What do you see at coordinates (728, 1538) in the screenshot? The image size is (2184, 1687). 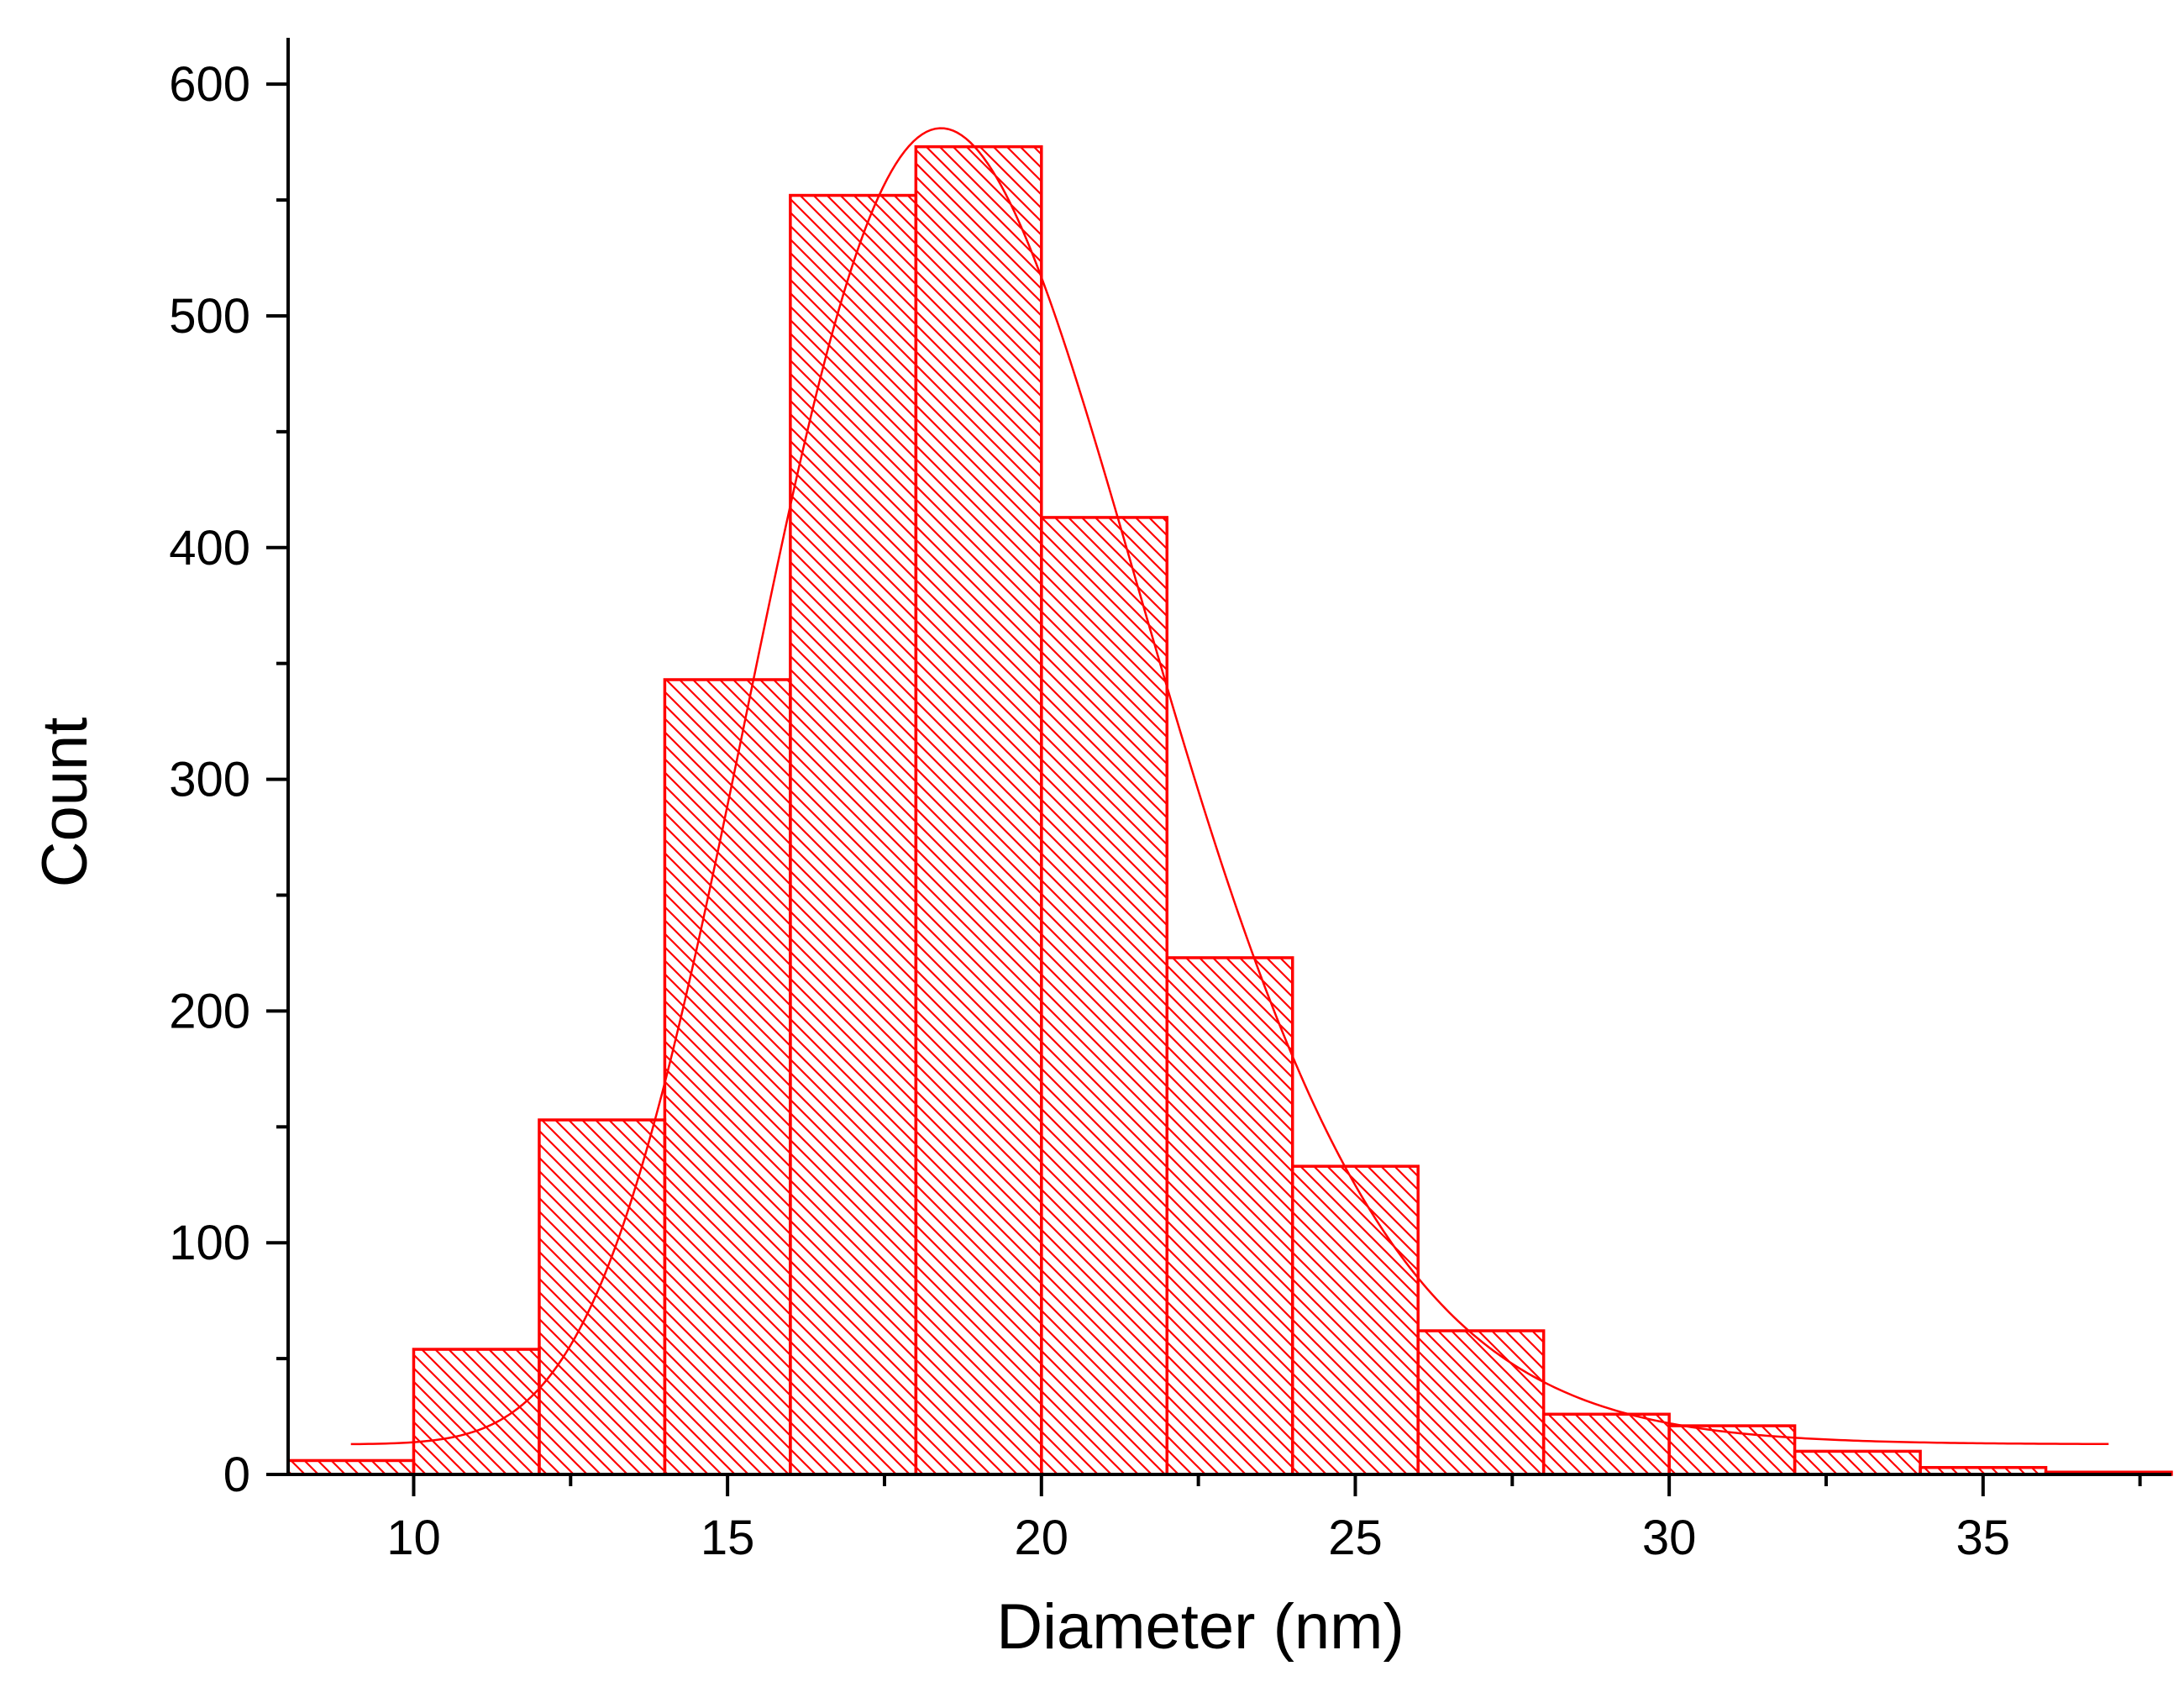 I see `x-tick-label: 15` at bounding box center [728, 1538].